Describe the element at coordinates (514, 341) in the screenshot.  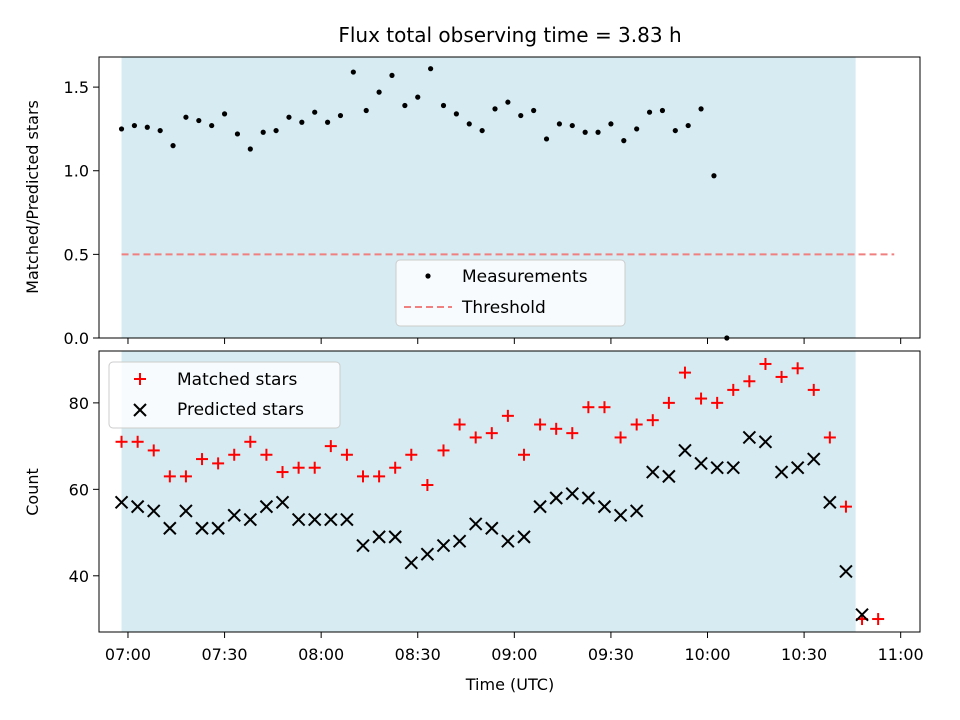
I see `top-x-ticks` at that location.